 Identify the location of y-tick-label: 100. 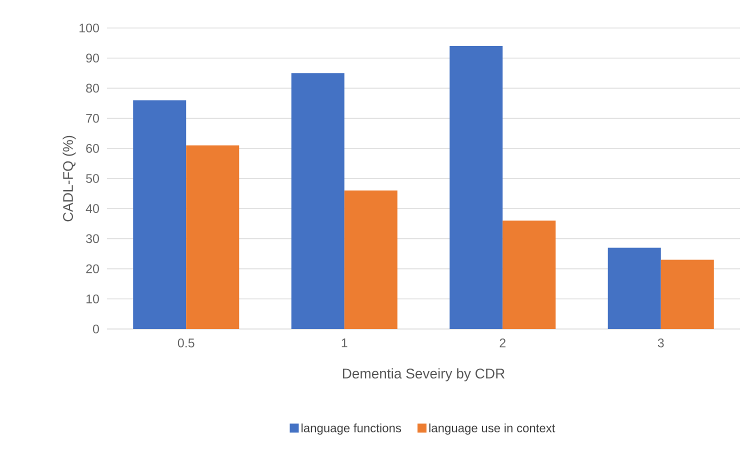
(89, 28).